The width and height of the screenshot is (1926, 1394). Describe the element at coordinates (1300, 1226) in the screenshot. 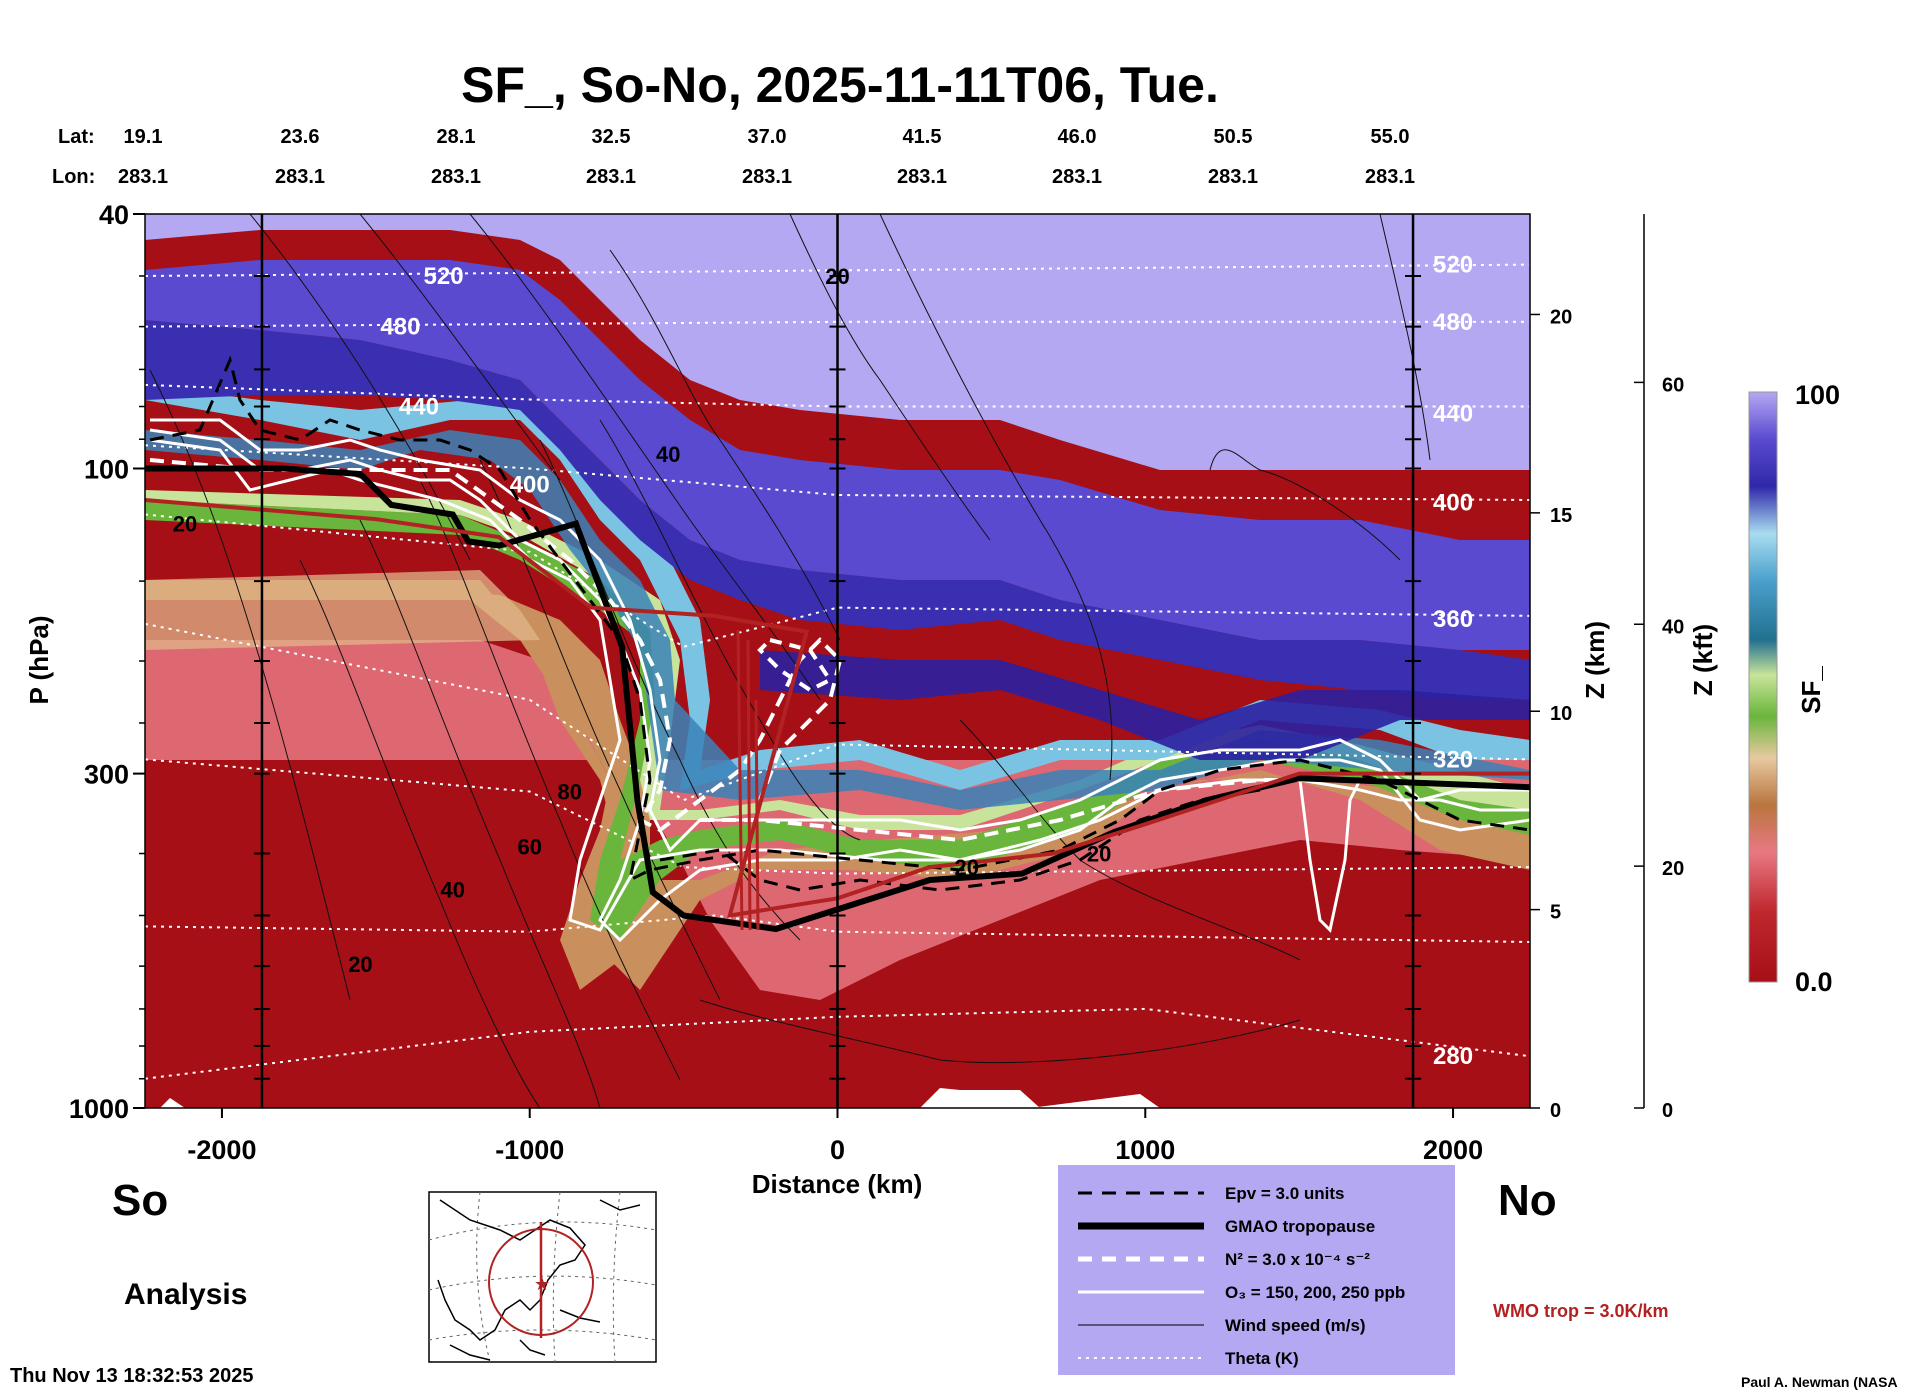

I see `legend-label: GMAO tropopause` at that location.